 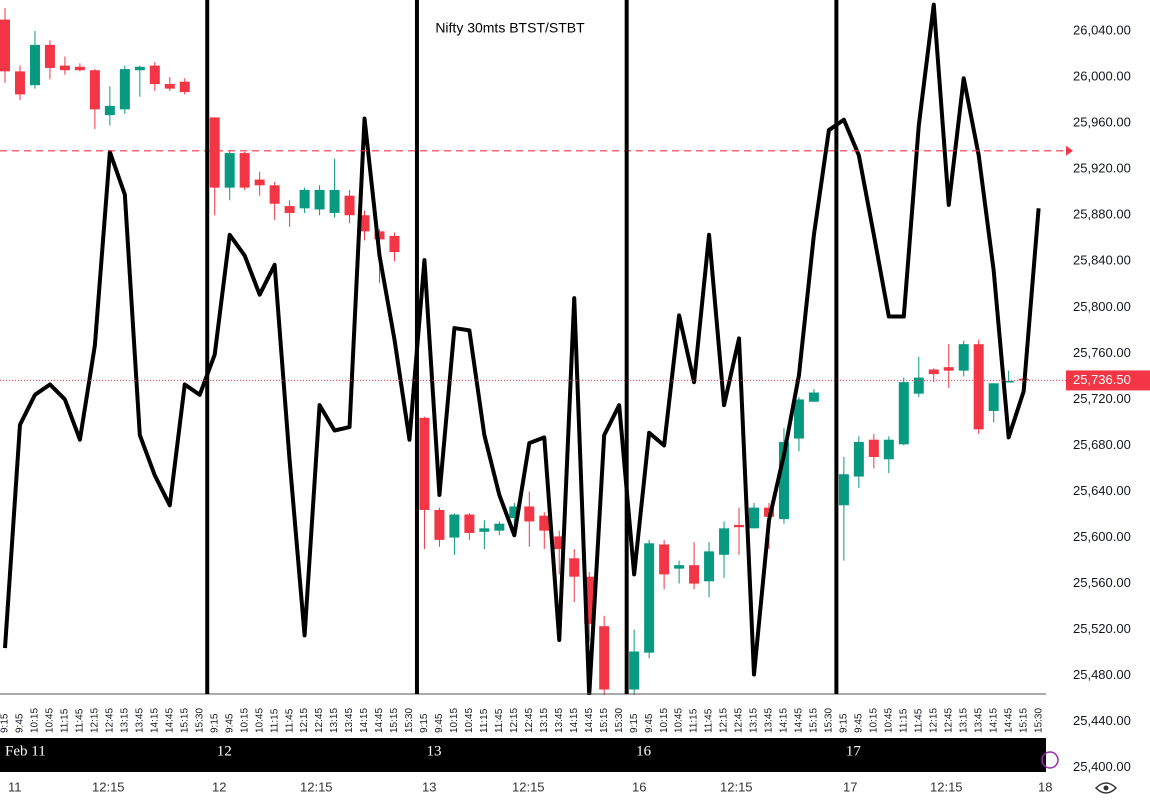 What do you see at coordinates (1102, 766) in the screenshot?
I see `y-tick-label: 25,400.00` at bounding box center [1102, 766].